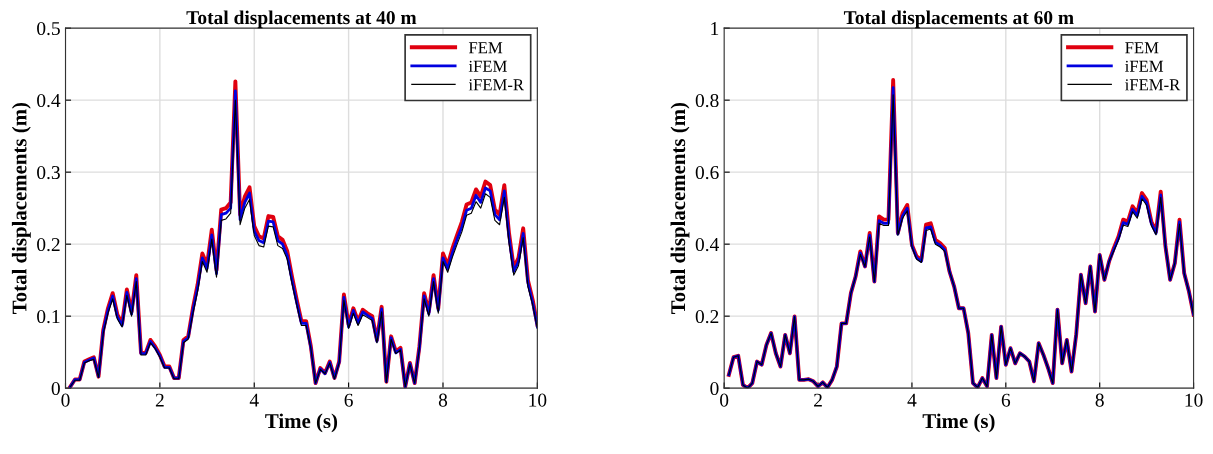 The image size is (1213, 454). What do you see at coordinates (48, 172) in the screenshot?
I see `y-tick-label: 0.3` at bounding box center [48, 172].